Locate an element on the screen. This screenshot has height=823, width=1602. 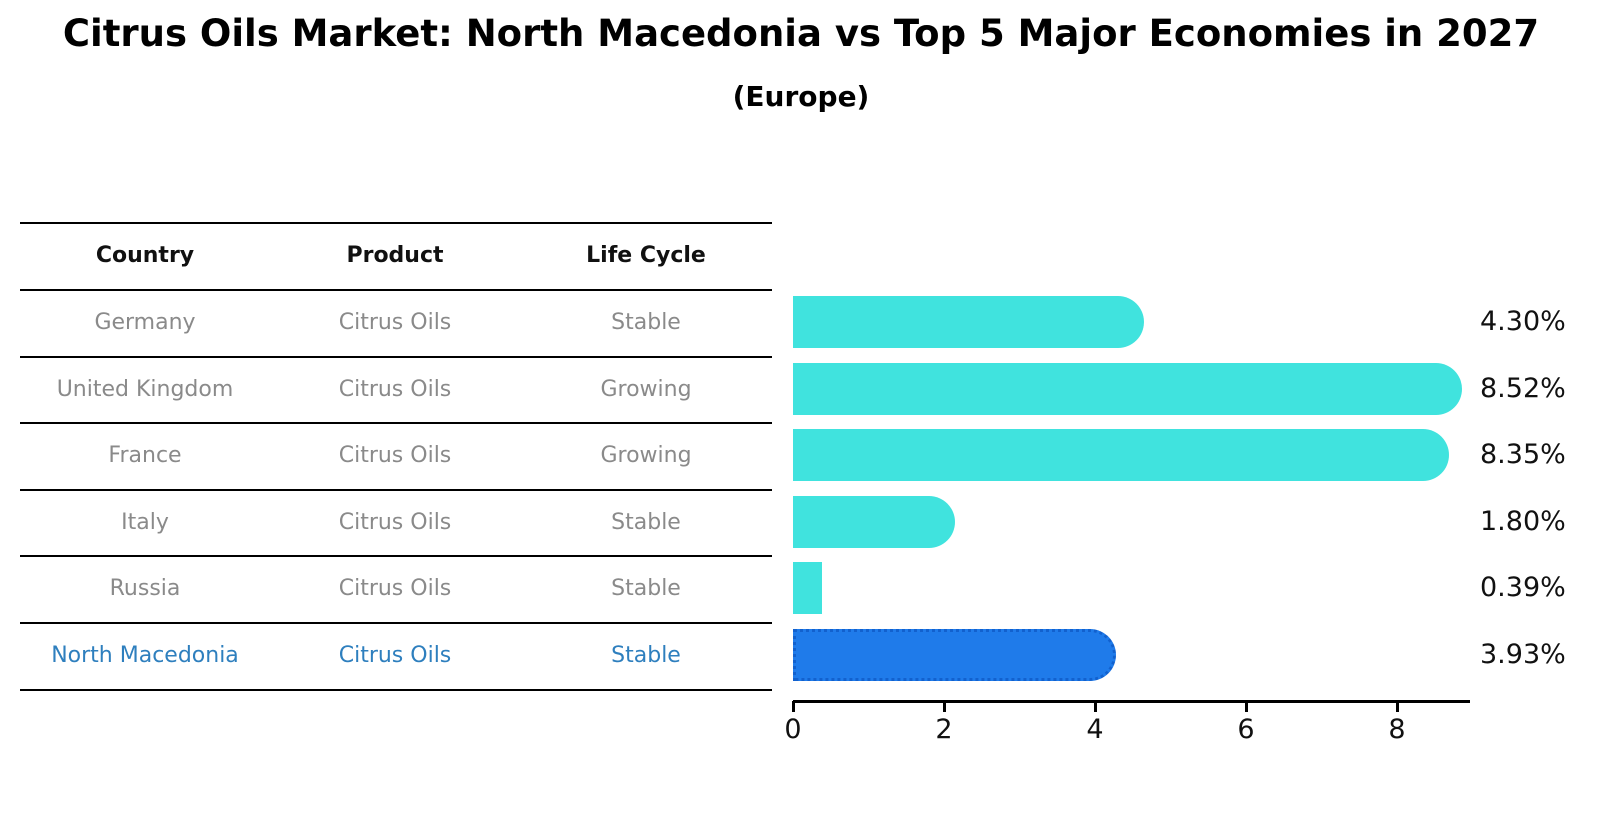
x-axis-tick-label: 6 is located at coordinates (1246, 729).